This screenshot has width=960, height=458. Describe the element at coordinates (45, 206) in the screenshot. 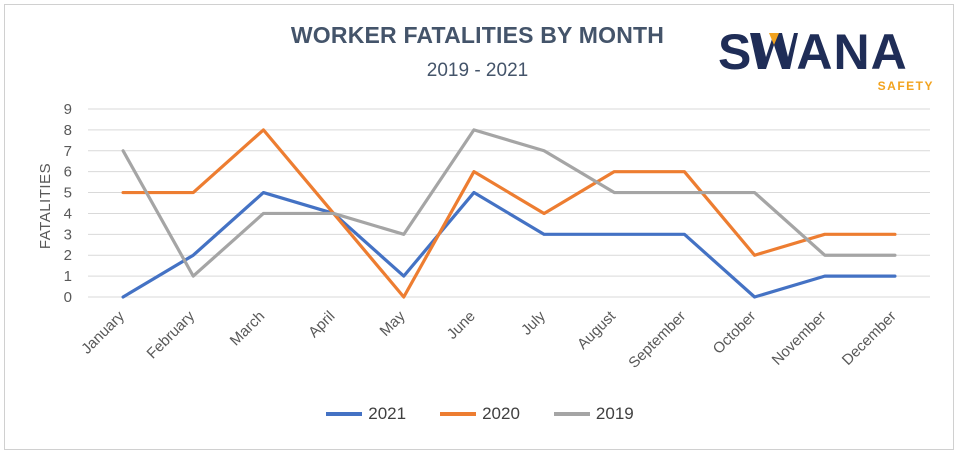

I see `y-axis-label: FATALITIES` at that location.